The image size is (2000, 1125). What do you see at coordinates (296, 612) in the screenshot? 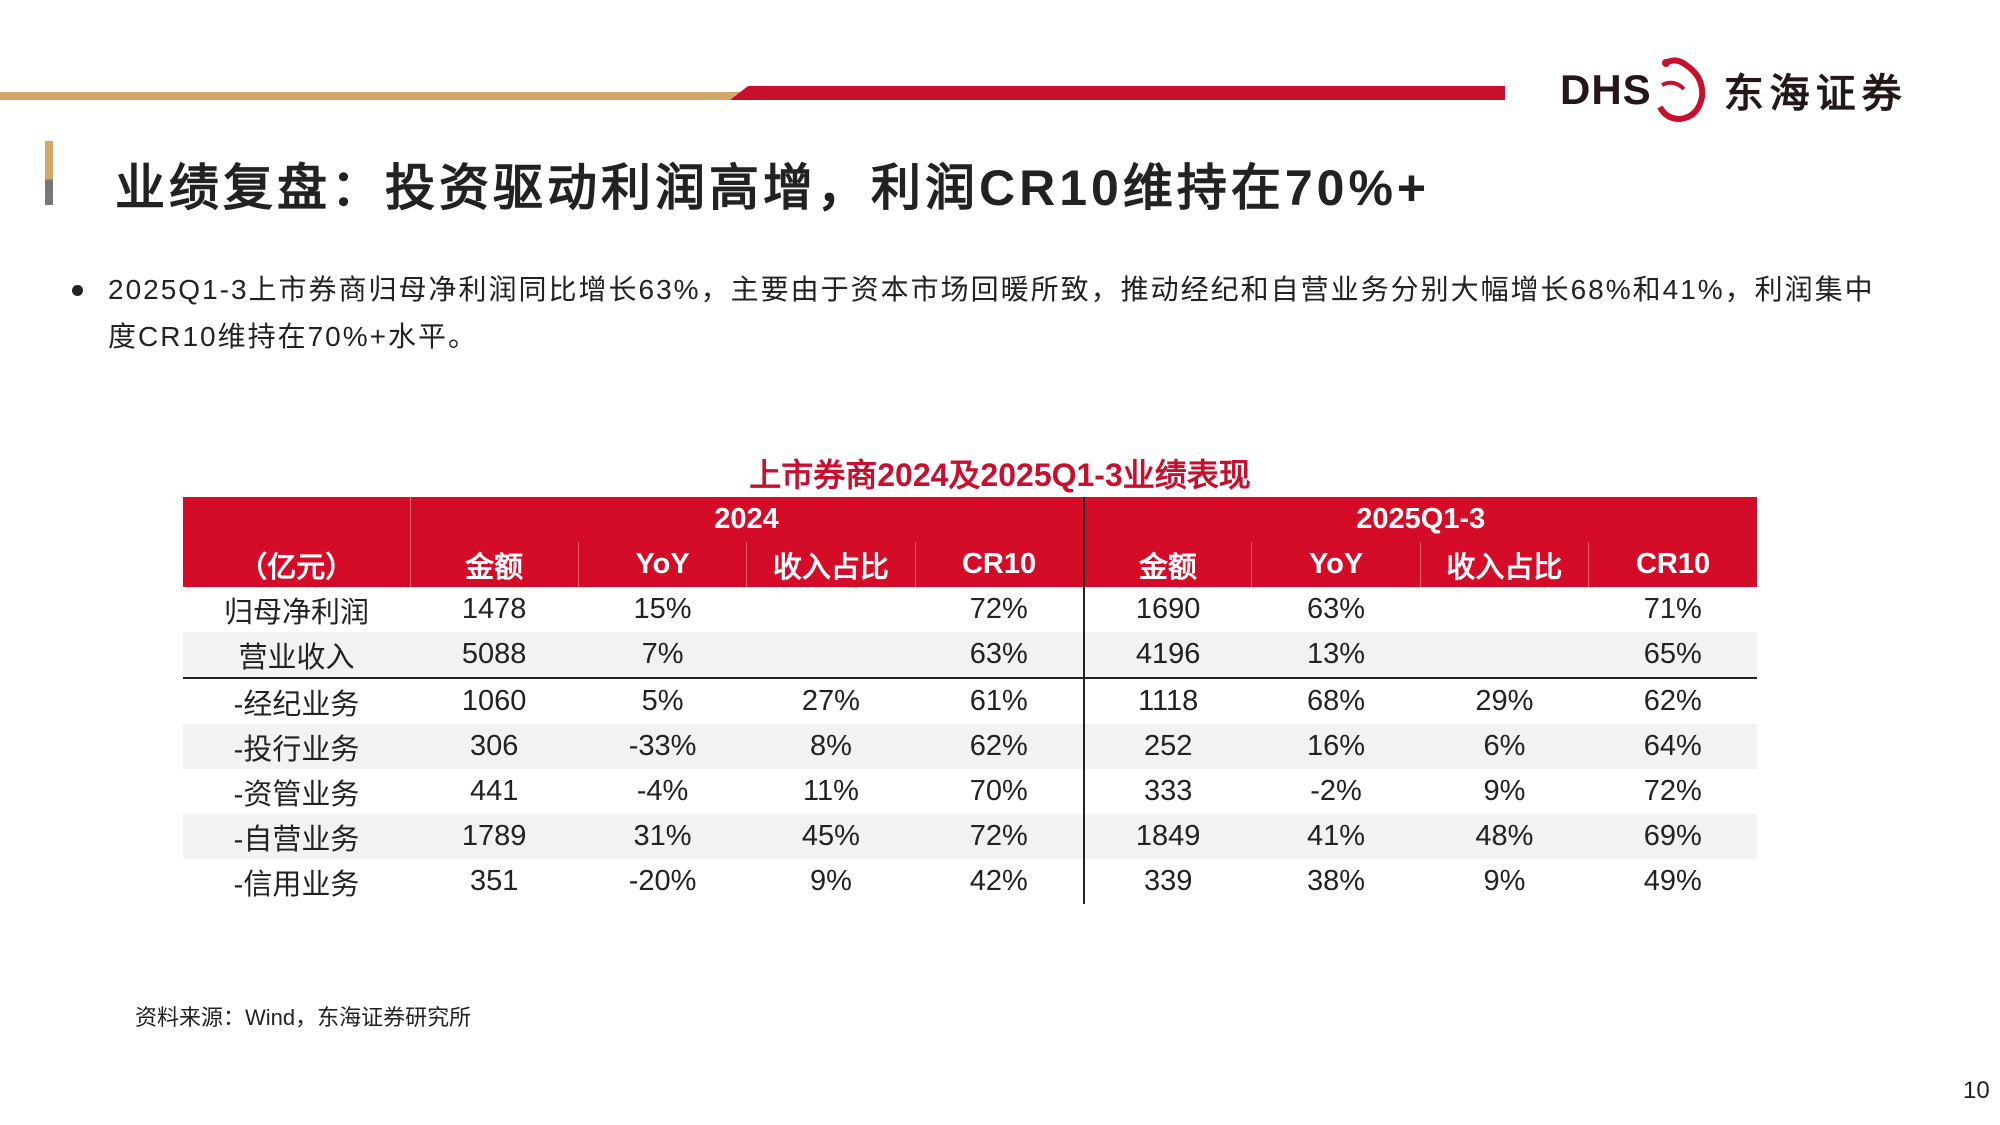
I see `row-label: 归母净利润` at bounding box center [296, 612].